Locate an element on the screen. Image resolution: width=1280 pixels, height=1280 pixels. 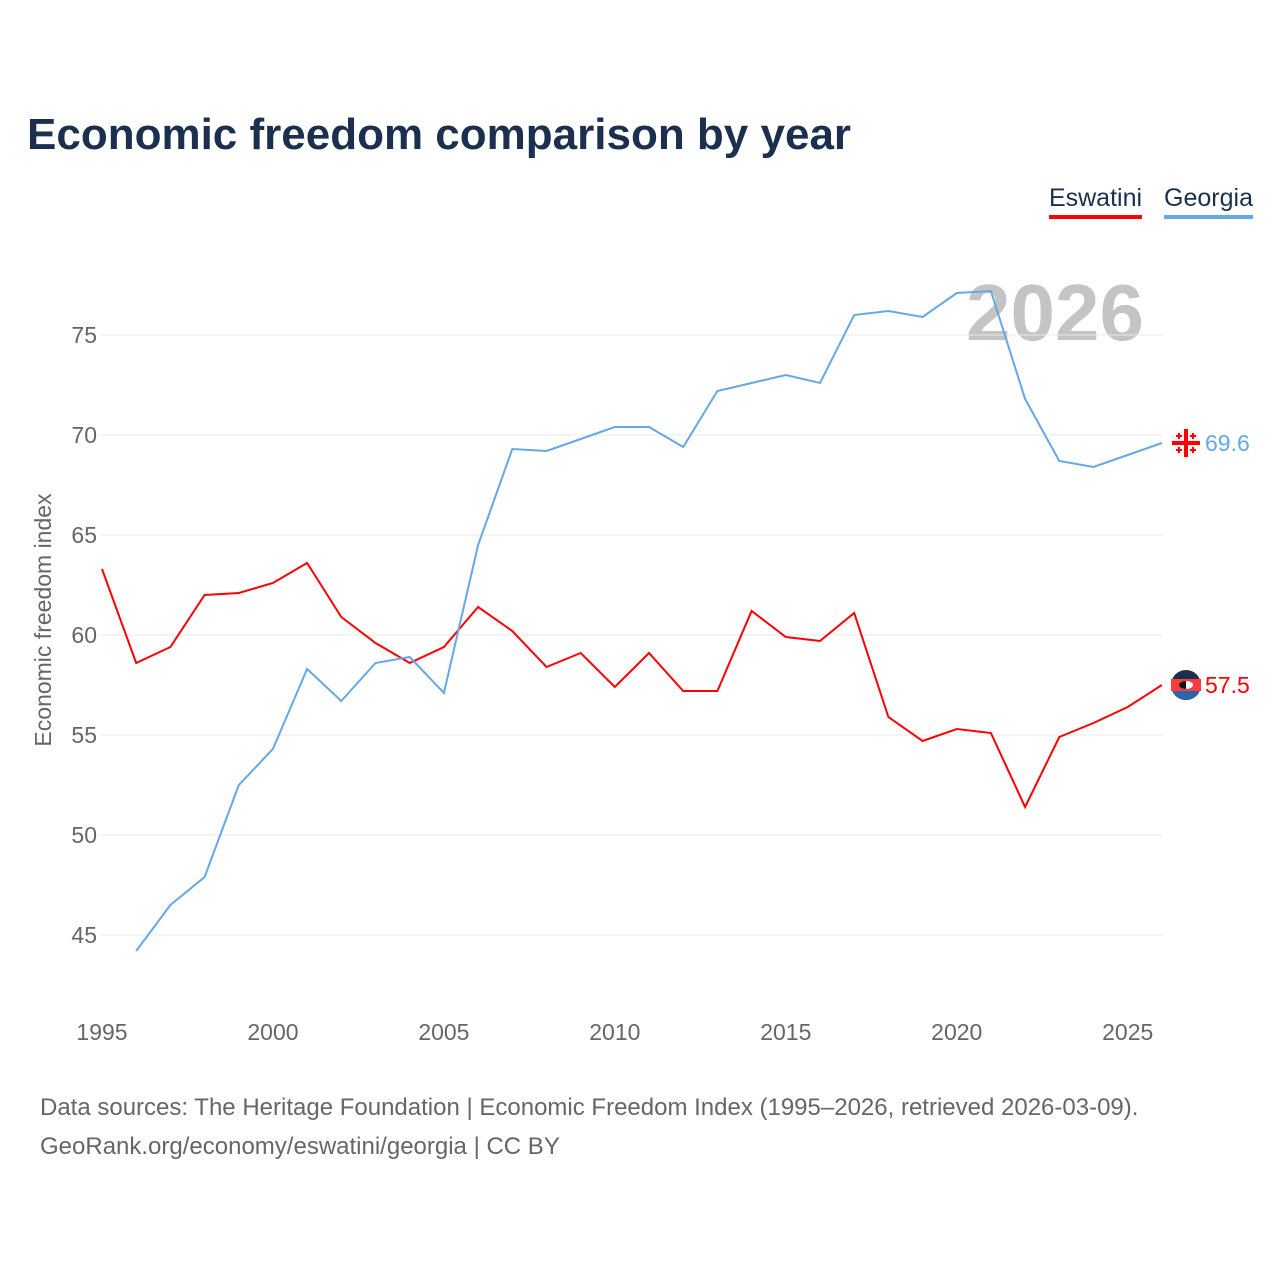
x-tick-label: 1995 is located at coordinates (101, 1032).